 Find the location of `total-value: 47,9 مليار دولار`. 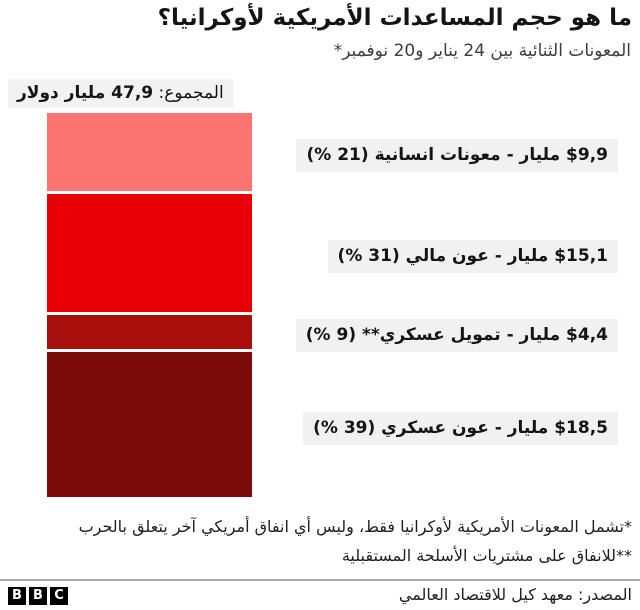

total-value: 47,9 مليار دولار is located at coordinates (85, 93).